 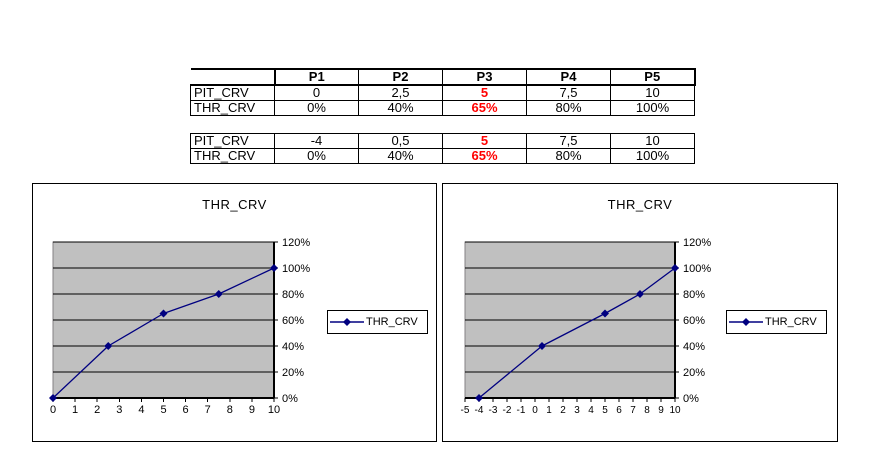 What do you see at coordinates (484, 77) in the screenshot?
I see `table1-col-header-p3: P3` at bounding box center [484, 77].